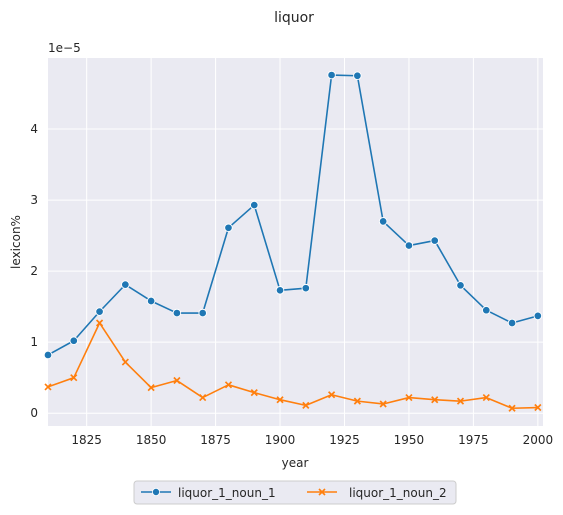 The image size is (563, 515). Describe the element at coordinates (227, 493) in the screenshot. I see `legend-label-series-1: liquor_1_noun_1` at that location.